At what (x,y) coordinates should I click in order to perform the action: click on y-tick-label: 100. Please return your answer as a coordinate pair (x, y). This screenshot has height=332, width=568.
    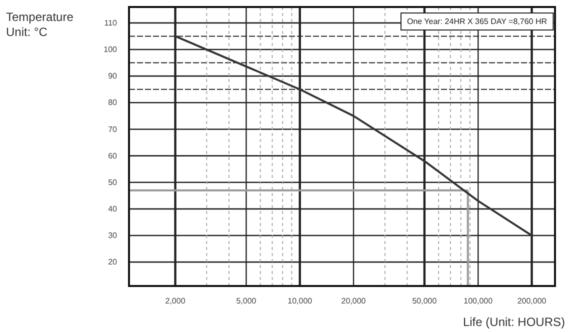
    Looking at the image, I should click on (111, 49).